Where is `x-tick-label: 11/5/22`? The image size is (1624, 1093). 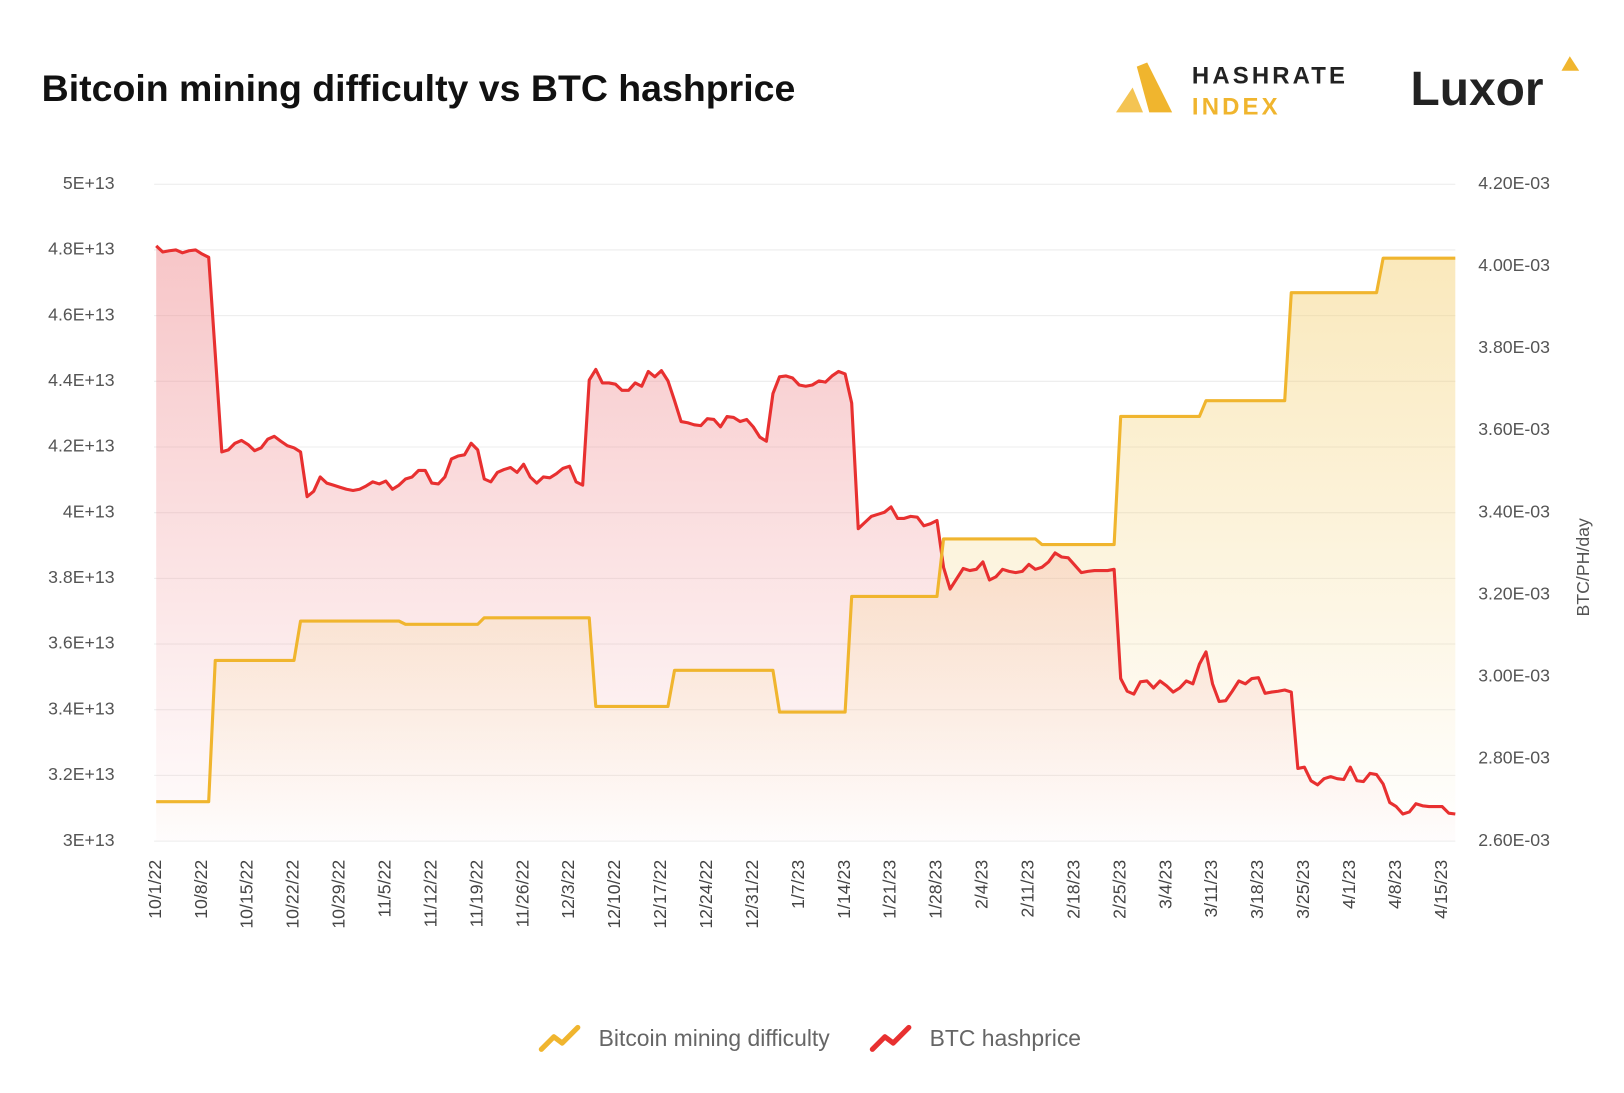 x-tick-label: 11/5/22 is located at coordinates (385, 889).